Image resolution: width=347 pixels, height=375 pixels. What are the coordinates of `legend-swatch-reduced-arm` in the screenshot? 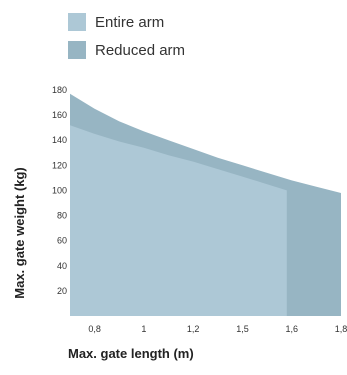 It's located at (77, 50).